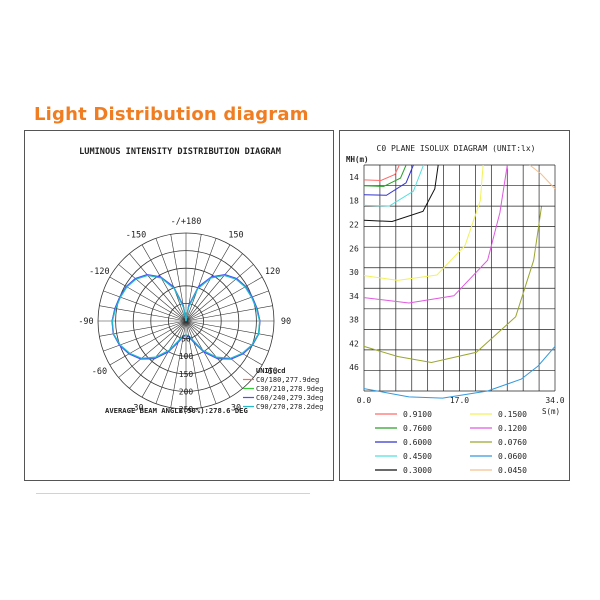 The height and width of the screenshot is (600, 600). Describe the element at coordinates (417, 456) in the screenshot. I see `isolux-legend-label: 0.4500` at that location.